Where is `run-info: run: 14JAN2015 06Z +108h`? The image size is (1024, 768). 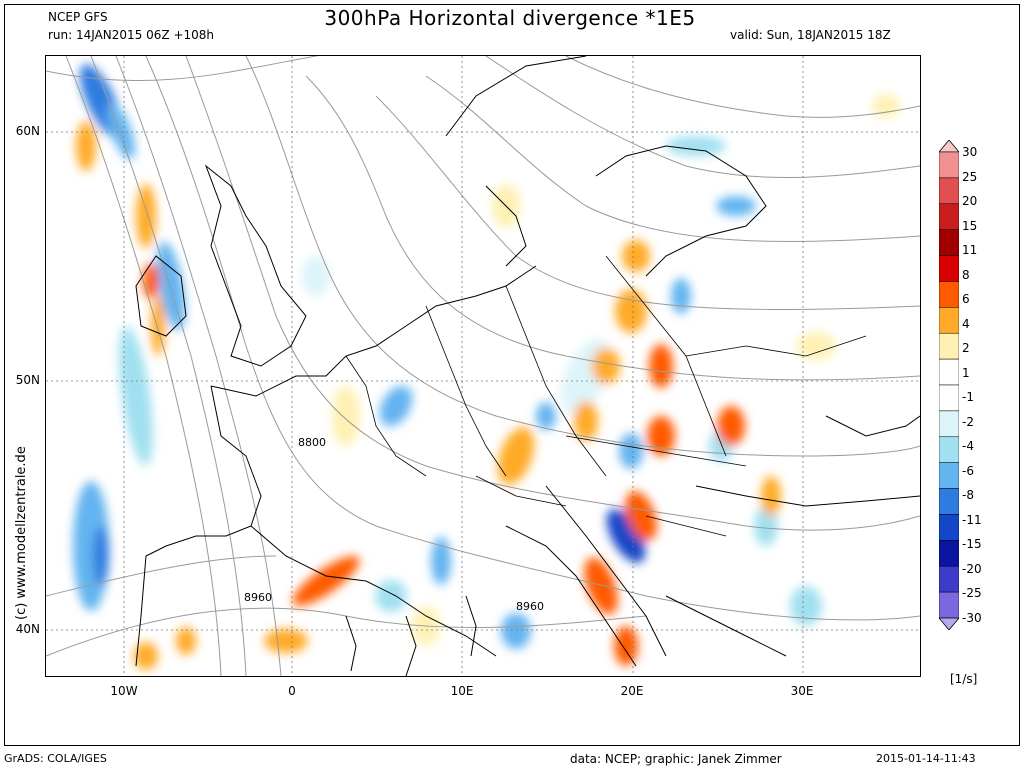 run-info: run: 14JAN2015 06Z +108h is located at coordinates (131, 35).